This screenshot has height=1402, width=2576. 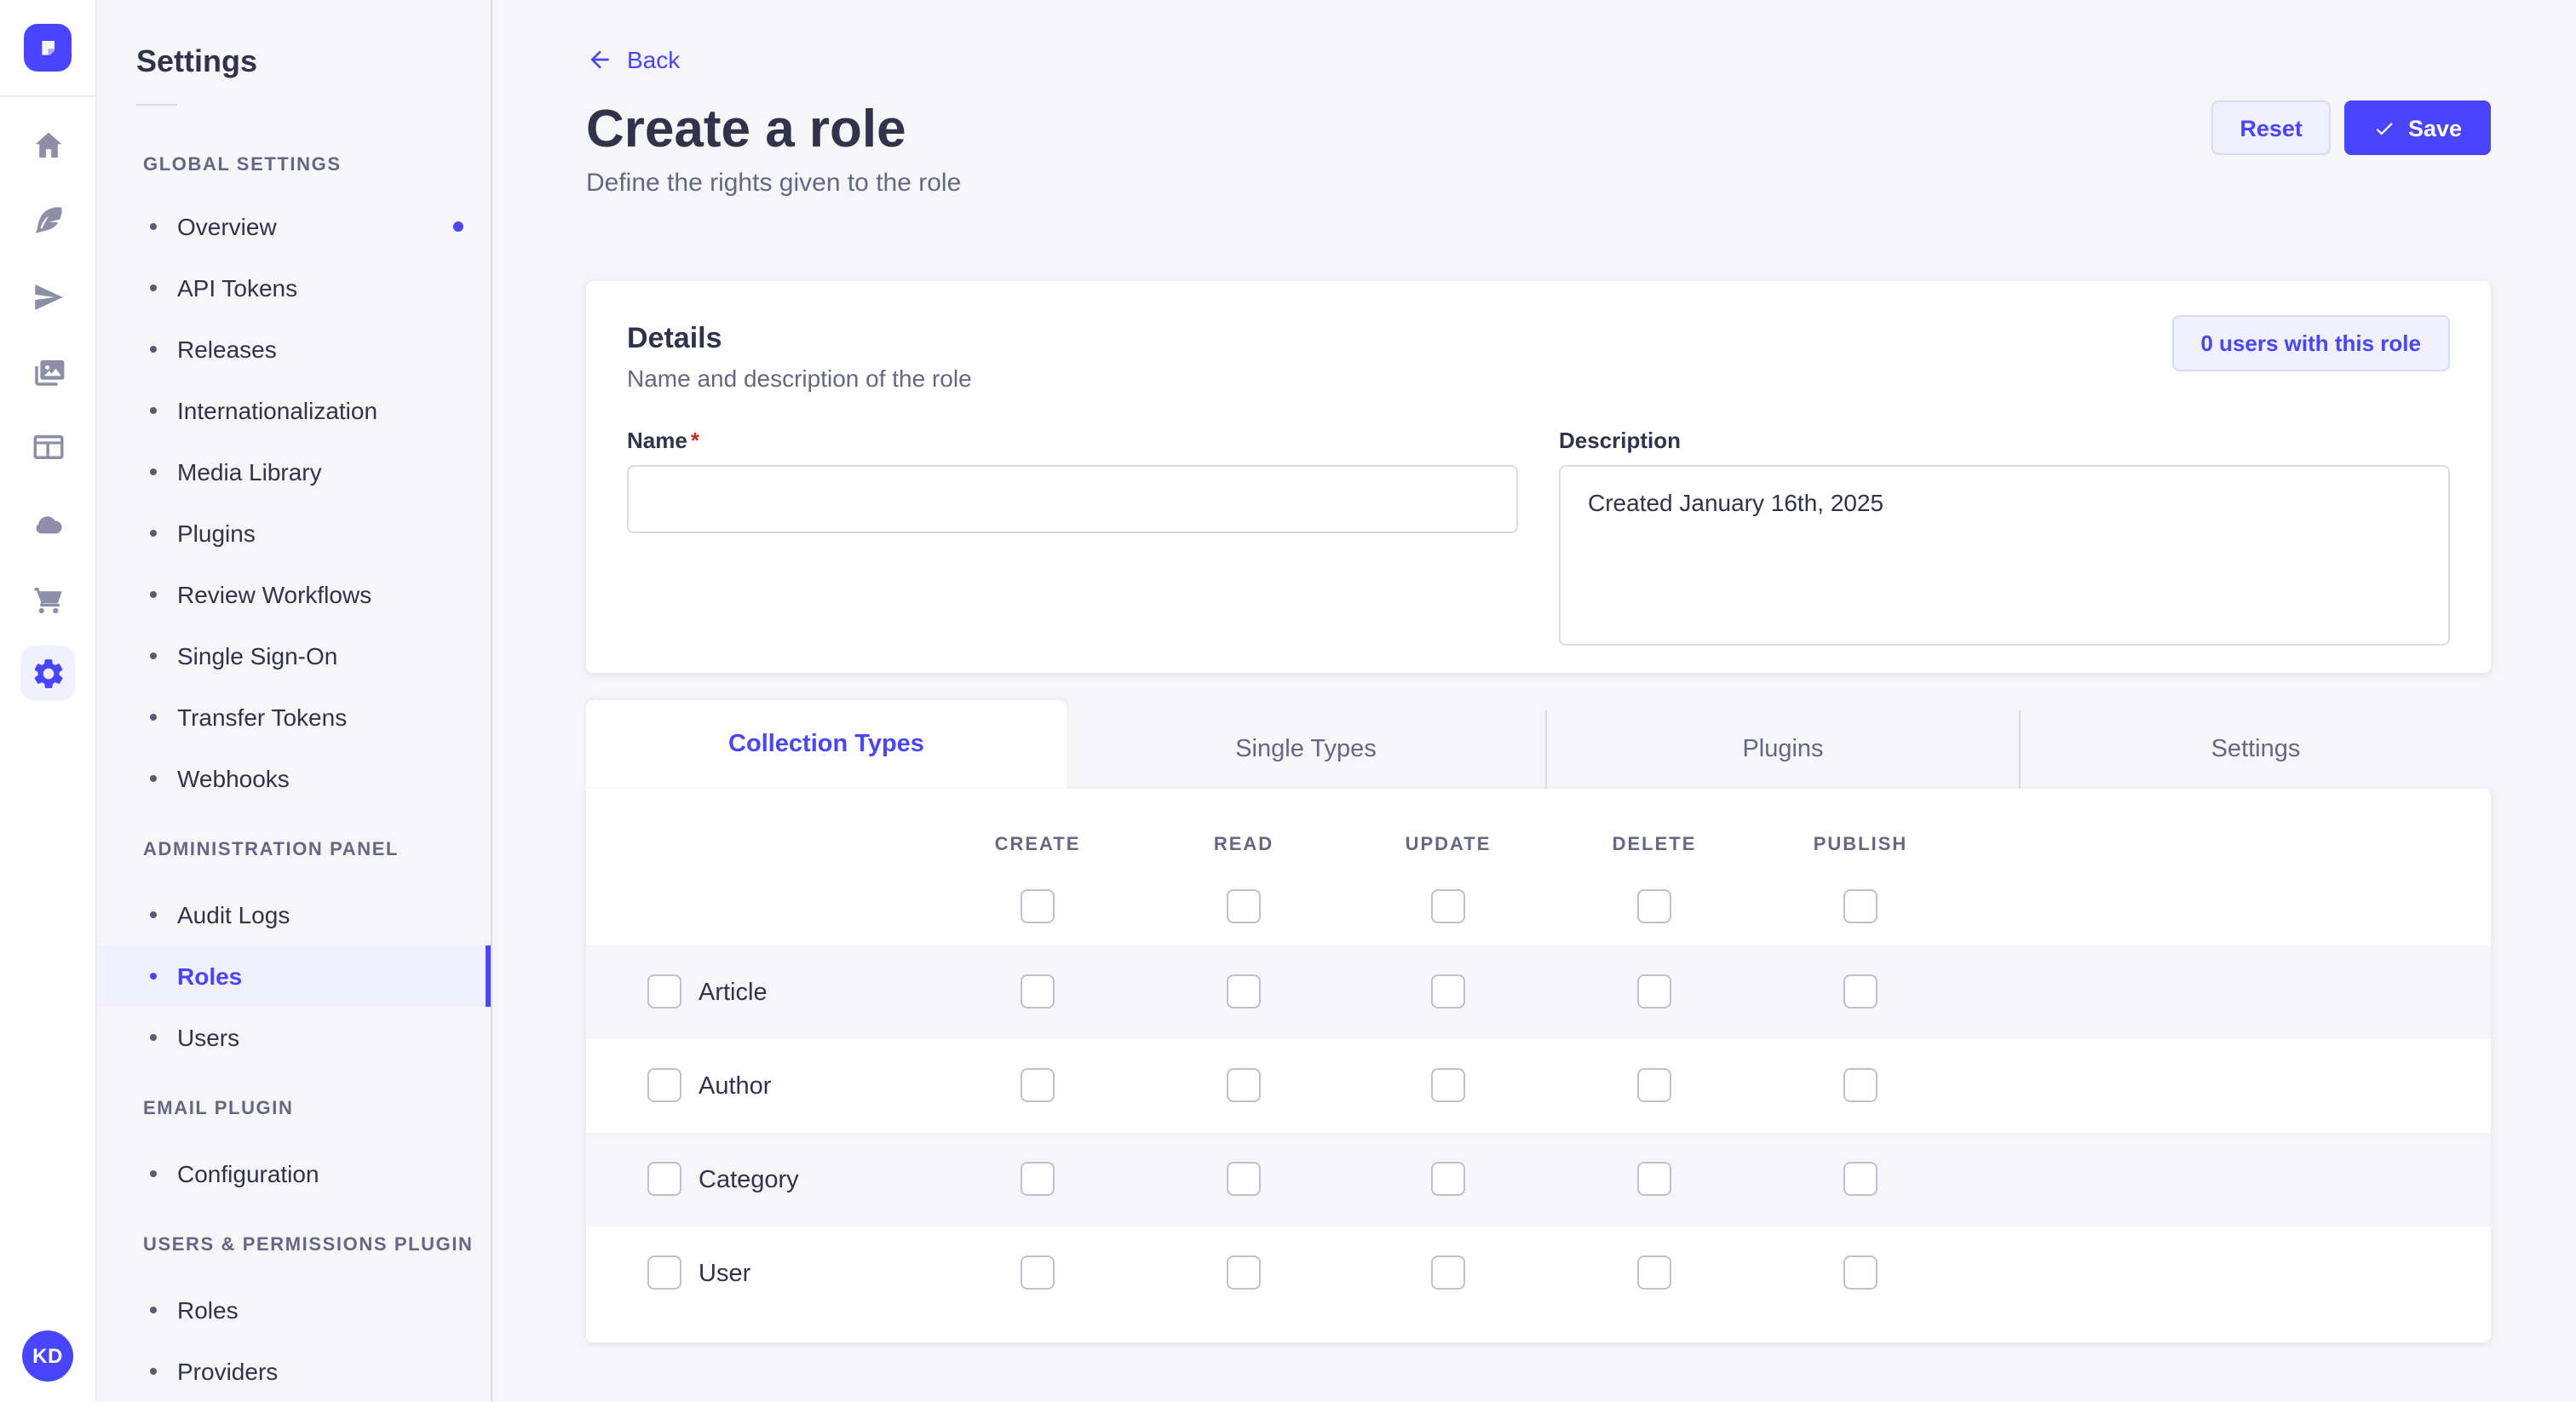 What do you see at coordinates (1244, 991) in the screenshot?
I see `article-read-checkbox` at bounding box center [1244, 991].